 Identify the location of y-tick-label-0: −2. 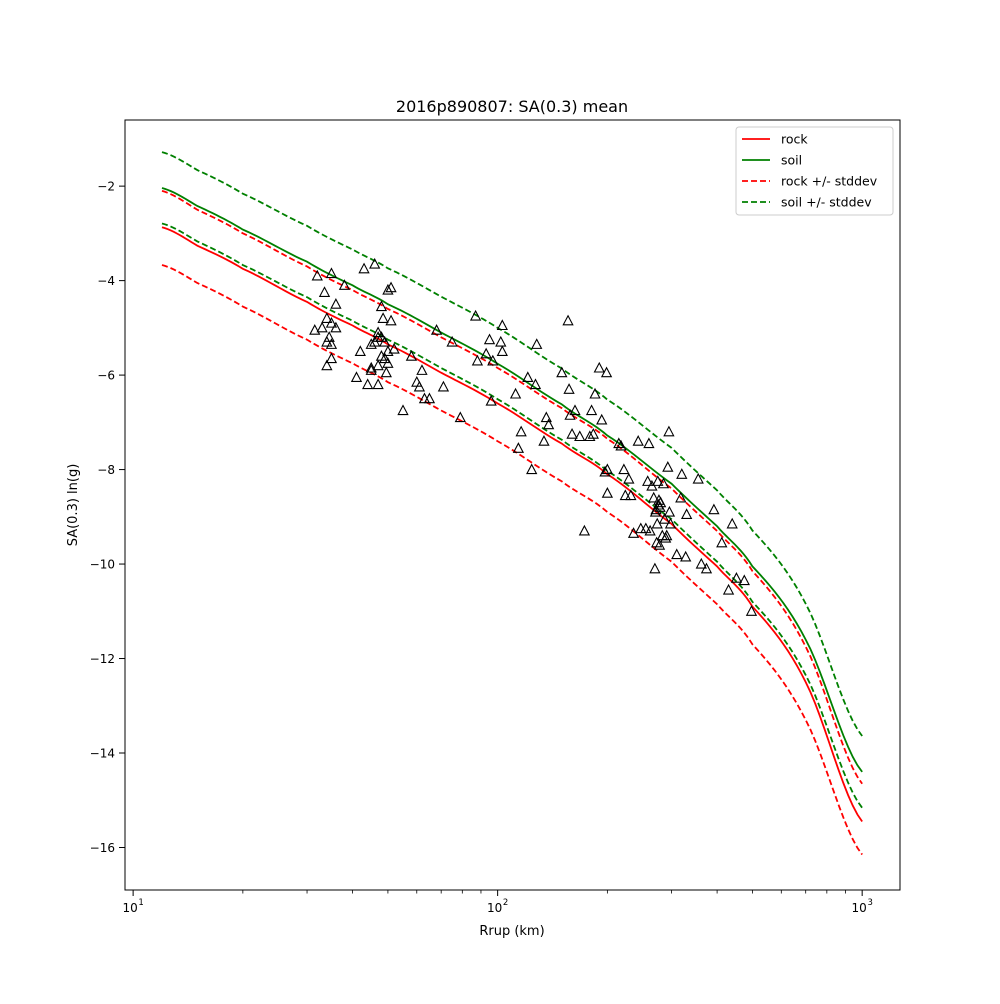
(106, 187).